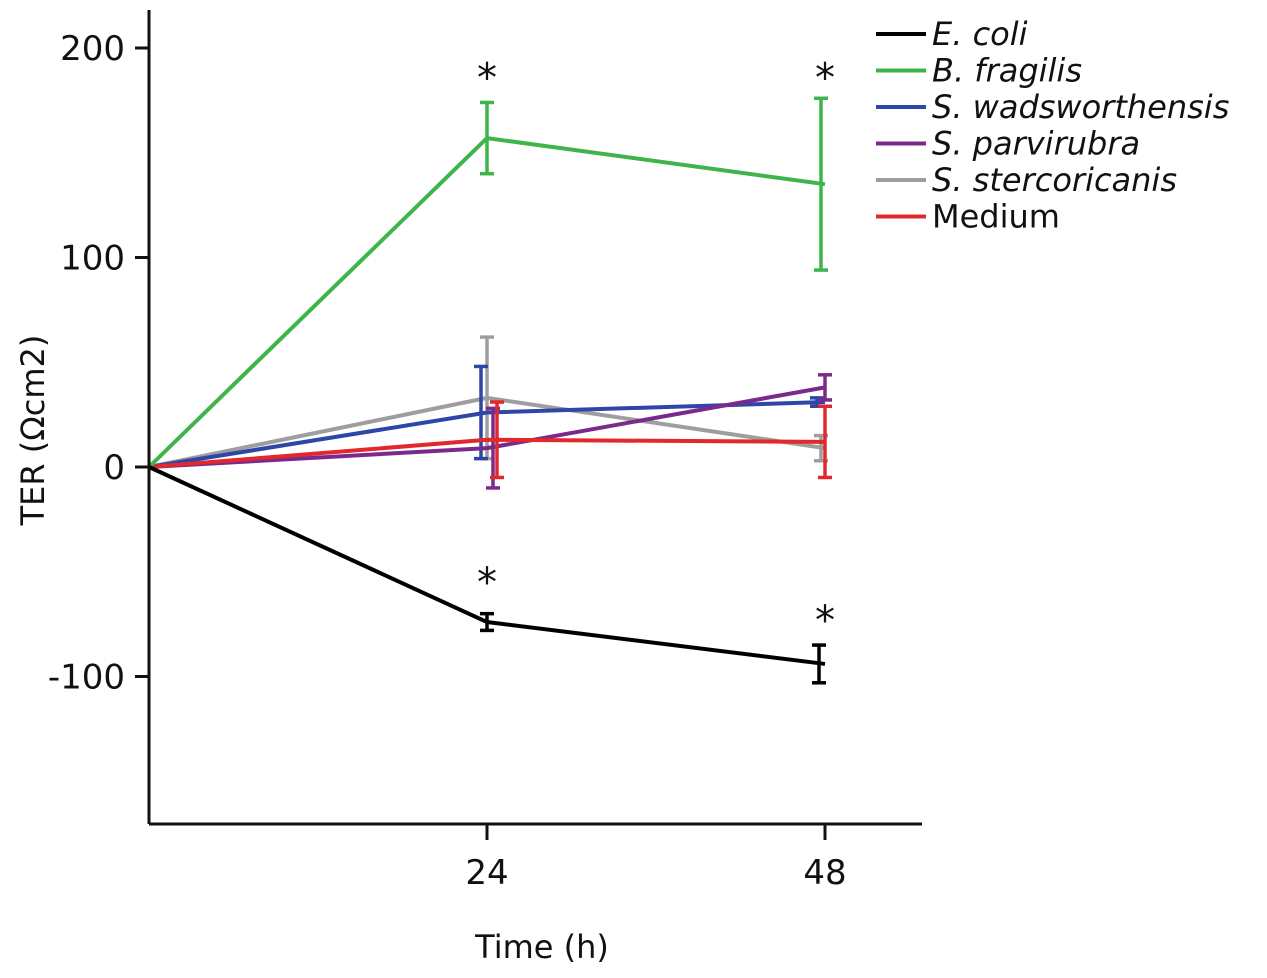 This screenshot has height=978, width=1267. I want to click on series-line-medium, so click(487, 453).